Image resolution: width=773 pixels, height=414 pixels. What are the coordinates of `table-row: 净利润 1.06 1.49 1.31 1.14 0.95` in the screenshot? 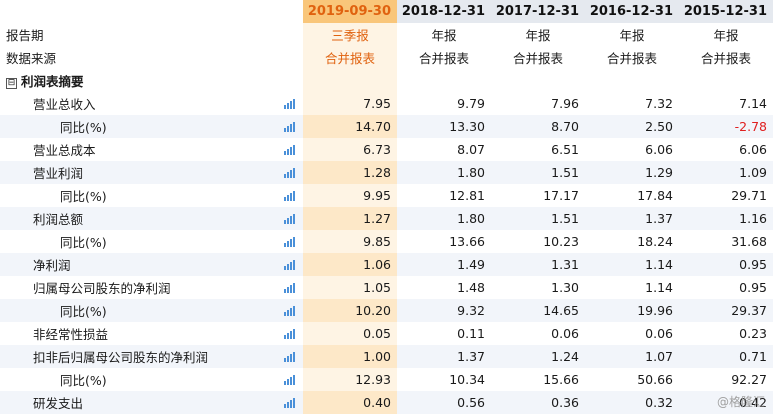 It's located at (386, 264).